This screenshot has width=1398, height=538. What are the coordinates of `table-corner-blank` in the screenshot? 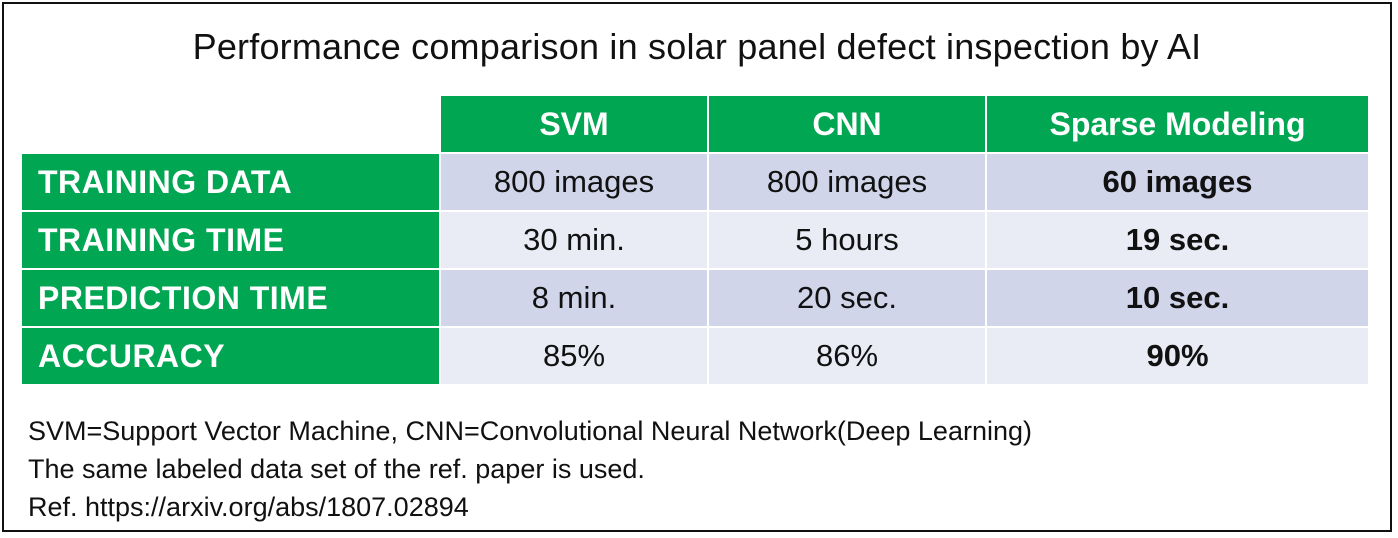 It's located at (230, 124).